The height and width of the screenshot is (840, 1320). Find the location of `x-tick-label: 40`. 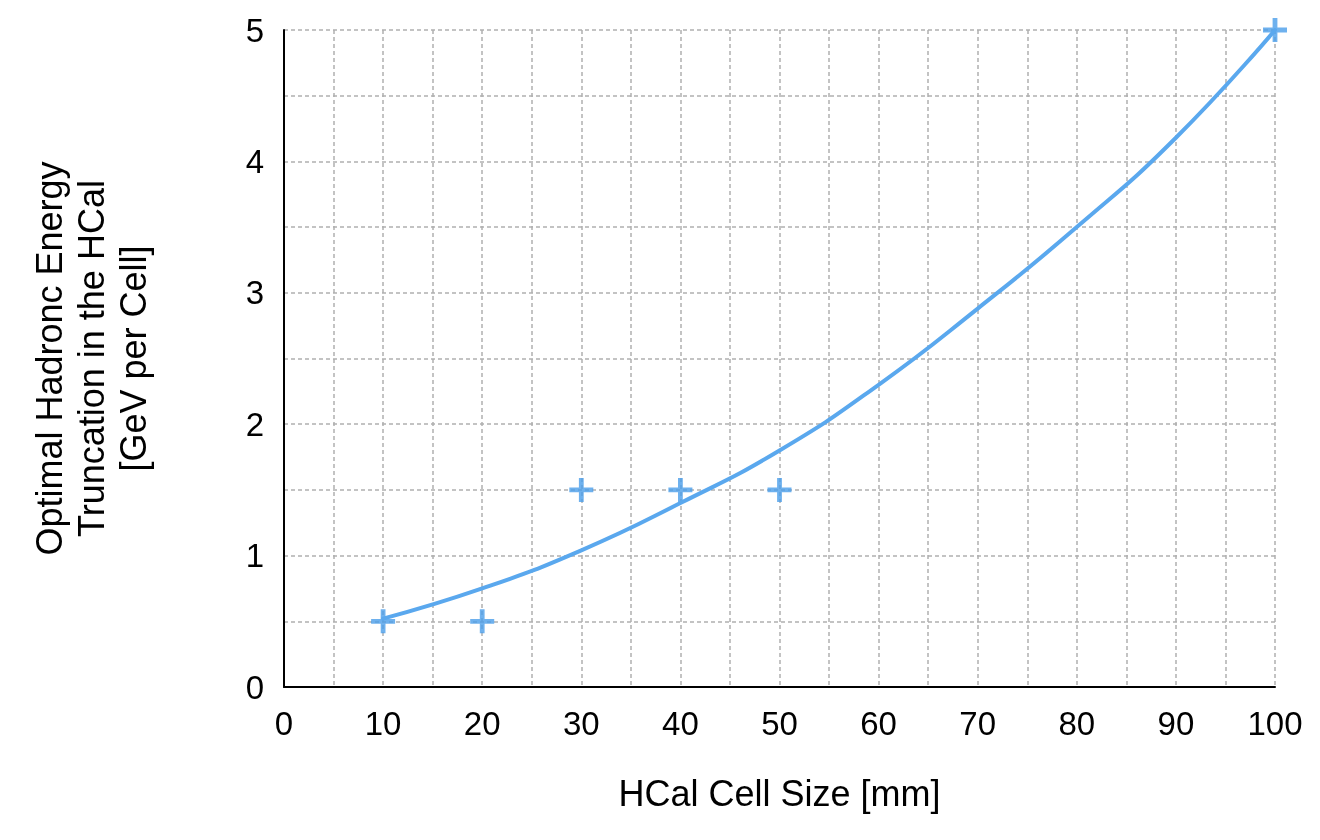

x-tick-label: 40 is located at coordinates (680, 723).